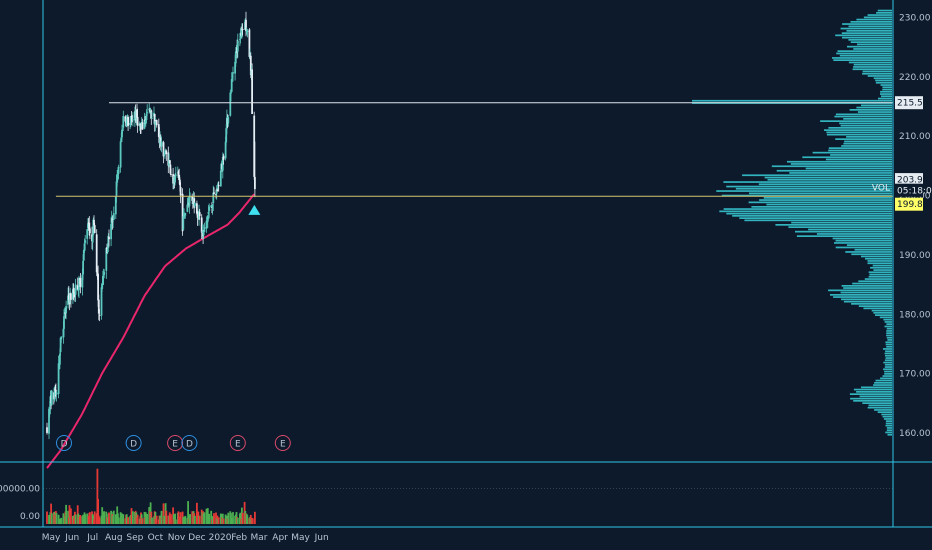  What do you see at coordinates (114, 538) in the screenshot?
I see `x-axis-tick-label: Aug` at bounding box center [114, 538].